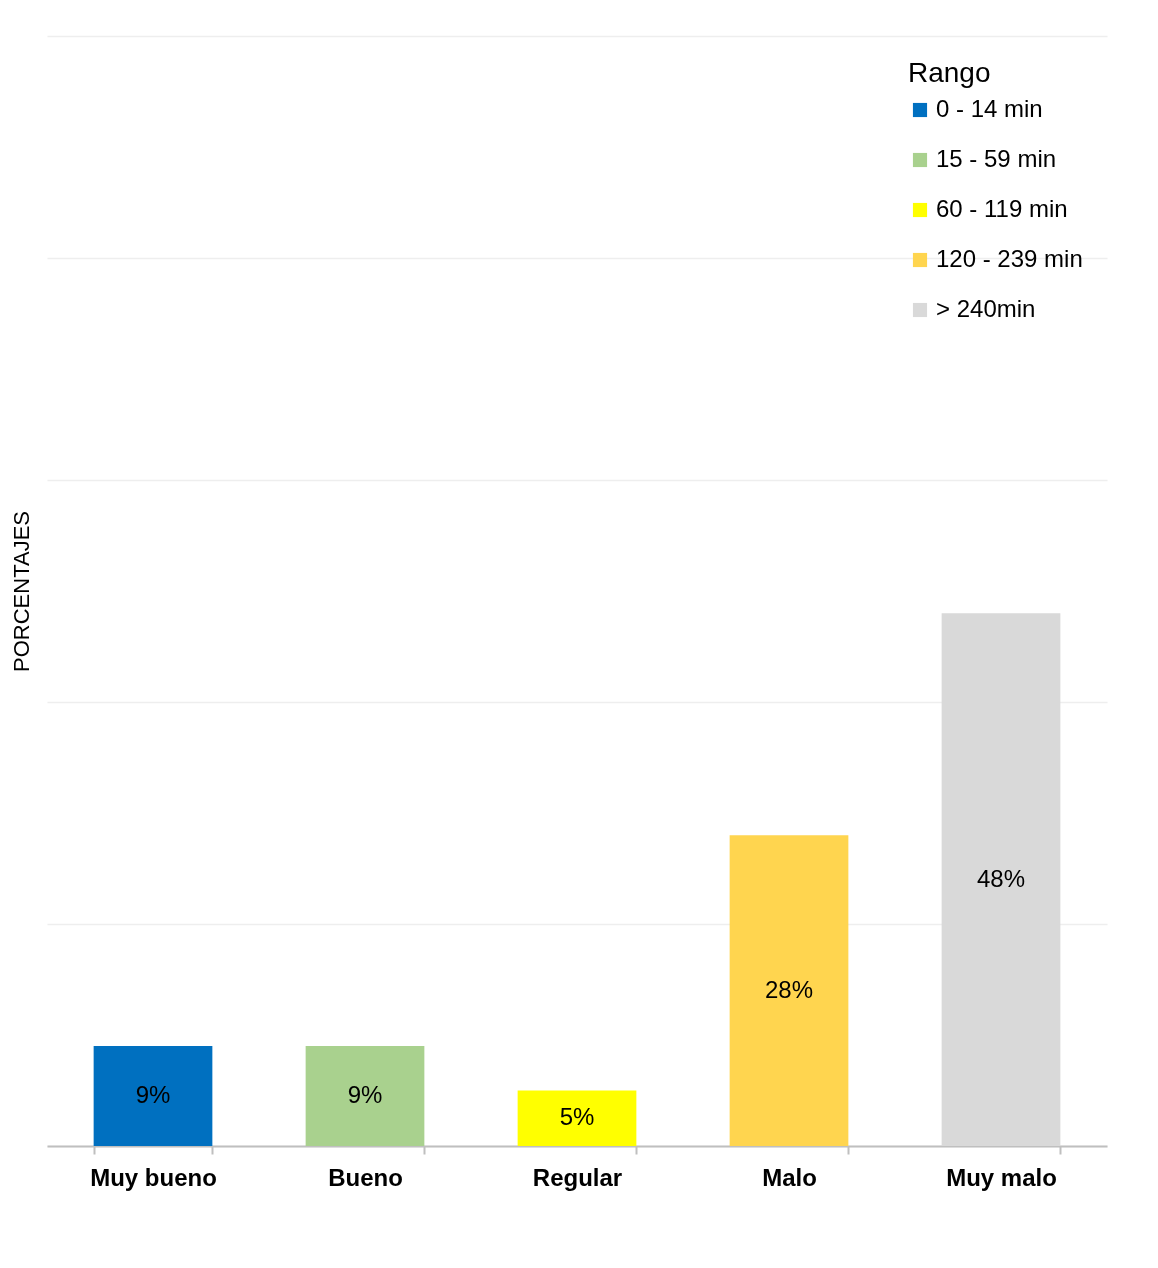 The width and height of the screenshot is (1158, 1268). I want to click on x-tick-label: Muy malo, so click(1001, 1177).